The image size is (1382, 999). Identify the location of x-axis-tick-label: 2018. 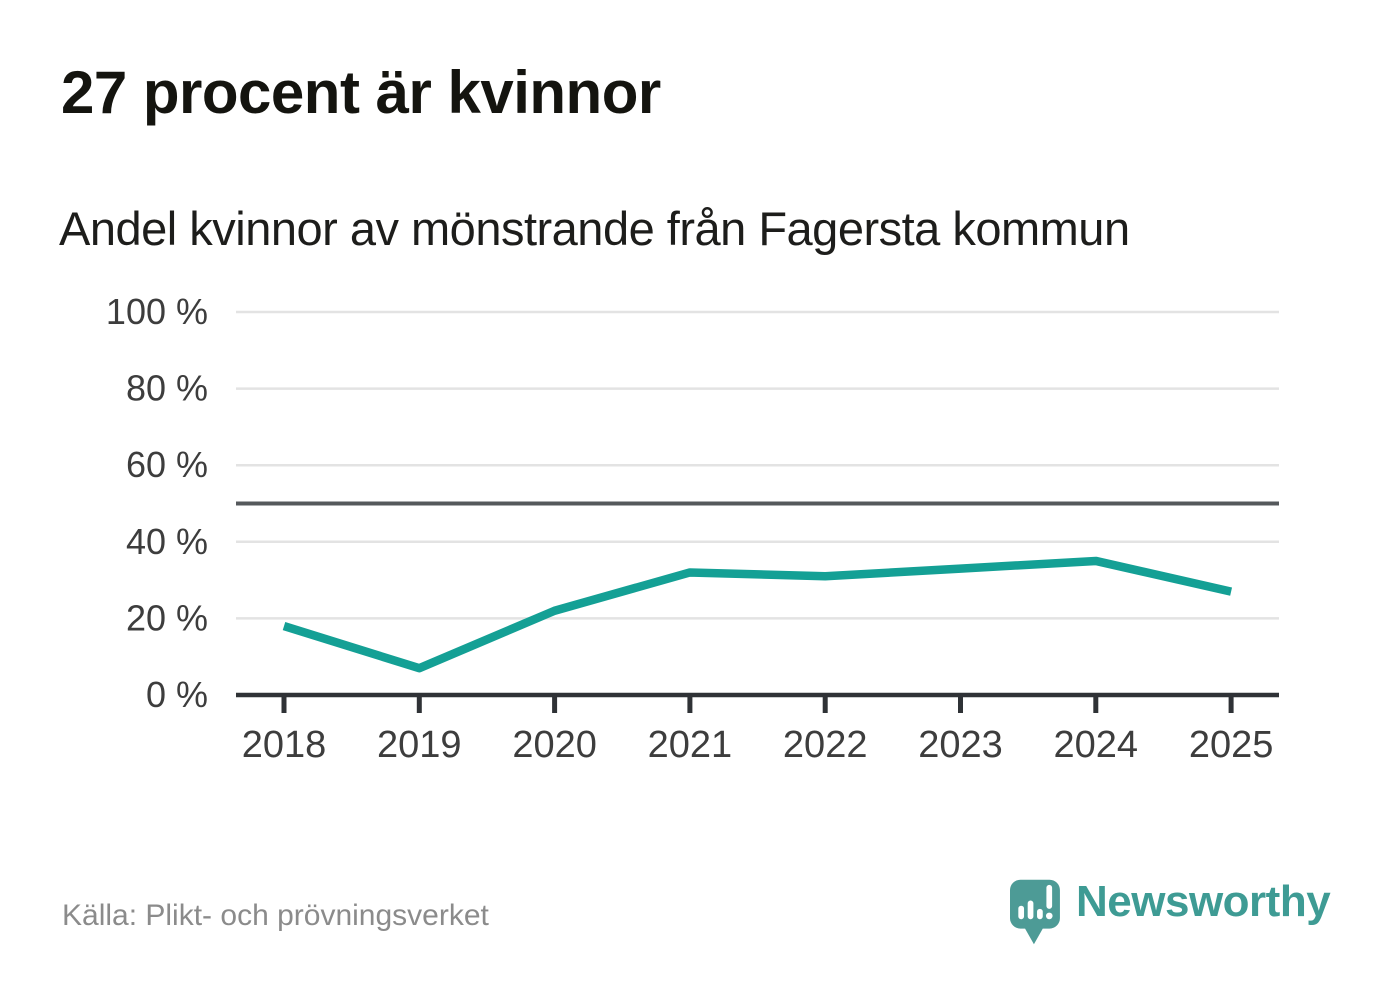
(284, 745).